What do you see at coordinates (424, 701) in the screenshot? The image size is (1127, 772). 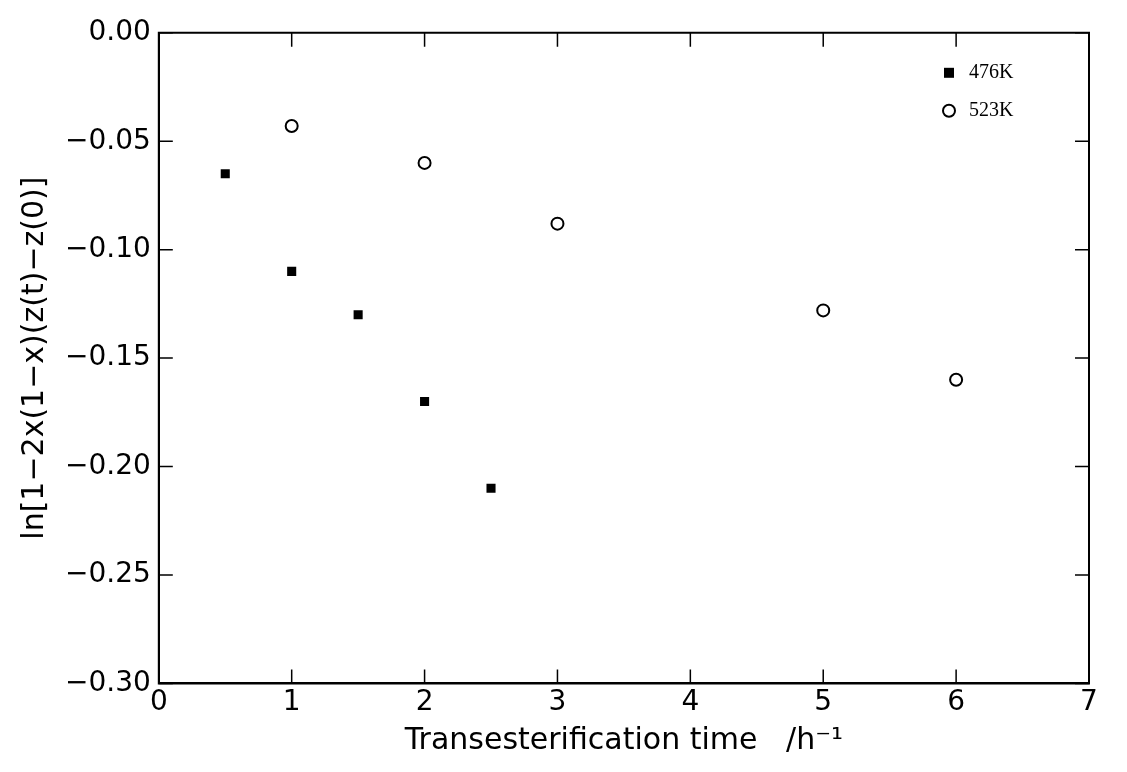 I see `x-tick-label: 2` at bounding box center [424, 701].